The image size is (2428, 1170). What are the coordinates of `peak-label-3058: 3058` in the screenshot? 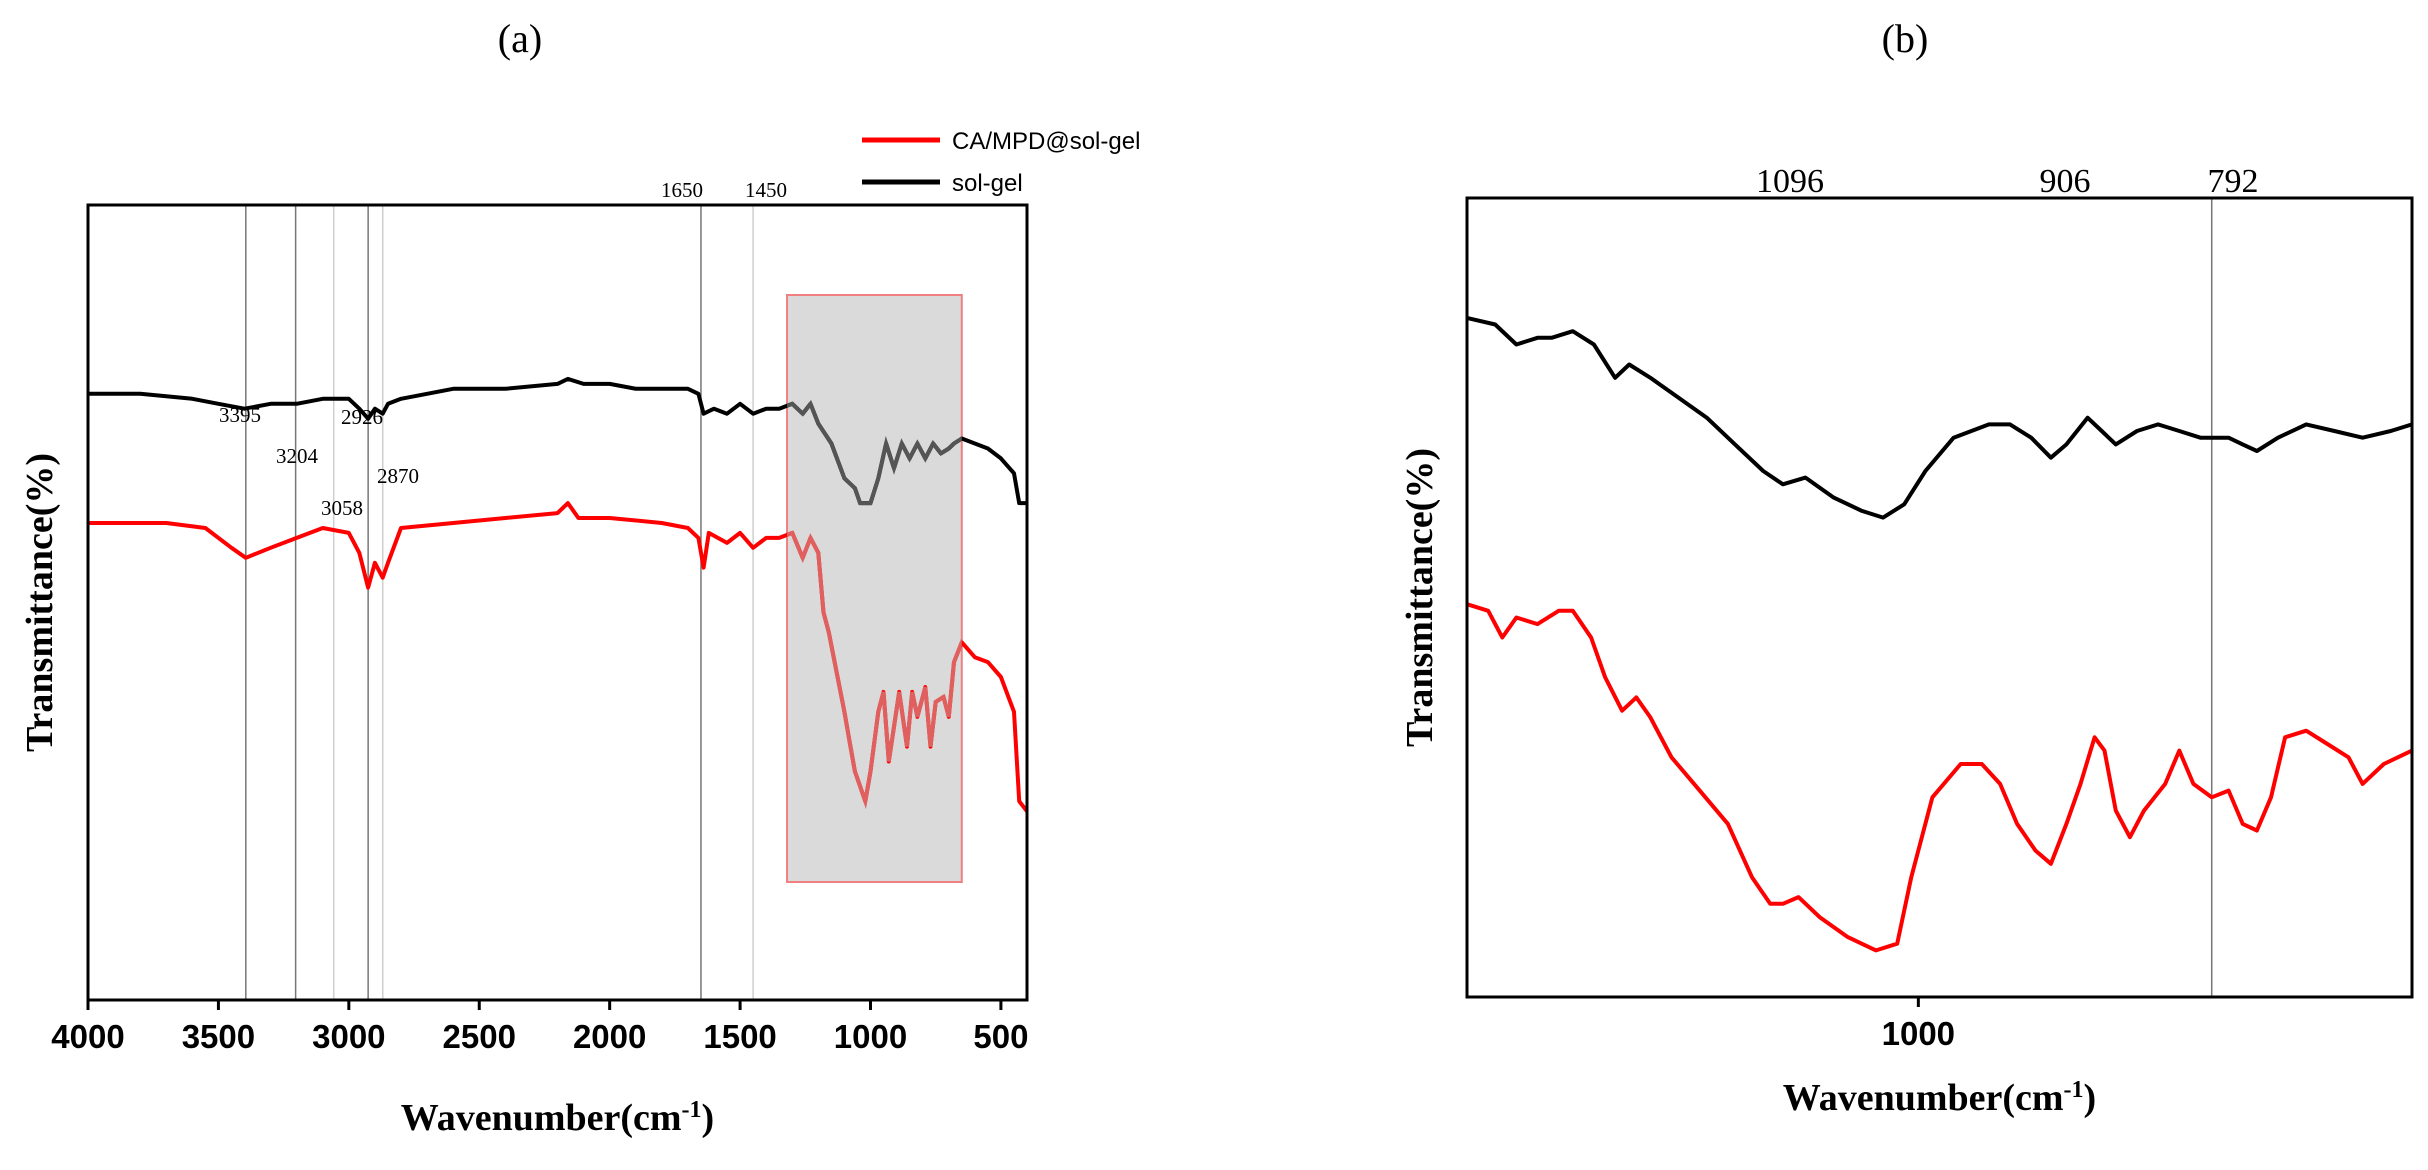 It's located at (342, 508).